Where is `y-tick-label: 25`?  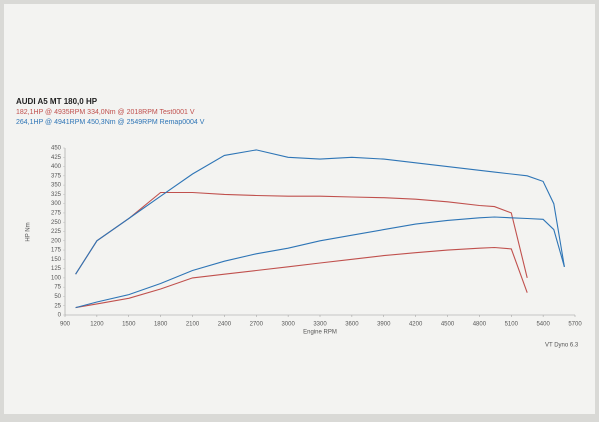 y-tick-label: 25 is located at coordinates (57, 306).